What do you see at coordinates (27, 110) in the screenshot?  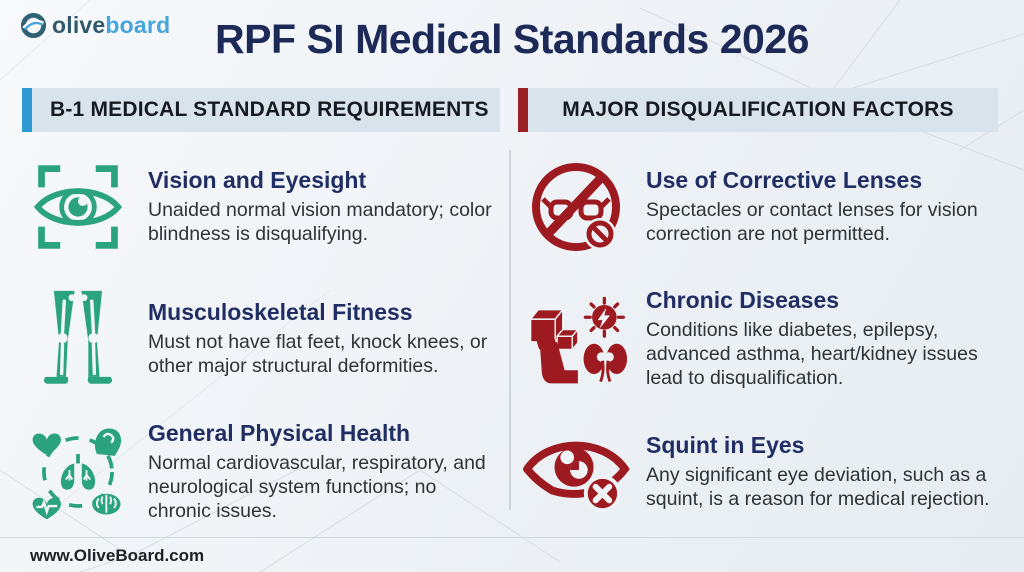 I see `requirements-accent-bar` at bounding box center [27, 110].